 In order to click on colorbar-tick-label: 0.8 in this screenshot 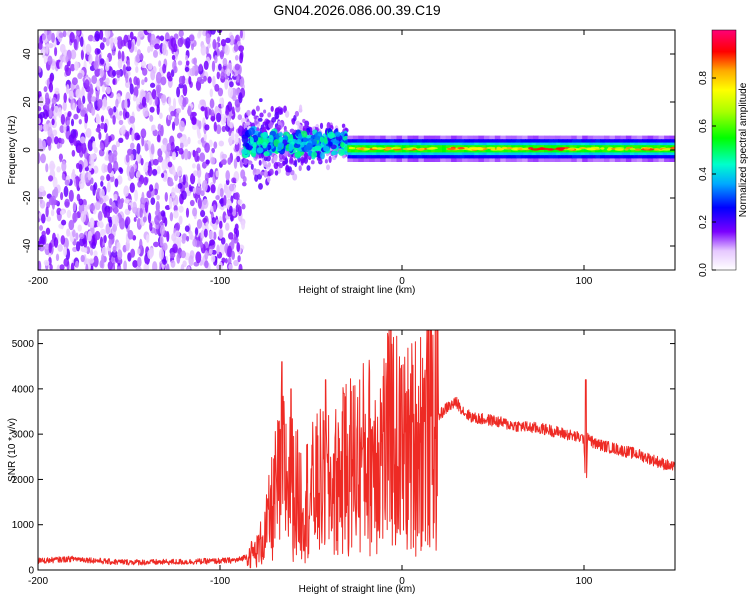, I will do `click(703, 78)`.